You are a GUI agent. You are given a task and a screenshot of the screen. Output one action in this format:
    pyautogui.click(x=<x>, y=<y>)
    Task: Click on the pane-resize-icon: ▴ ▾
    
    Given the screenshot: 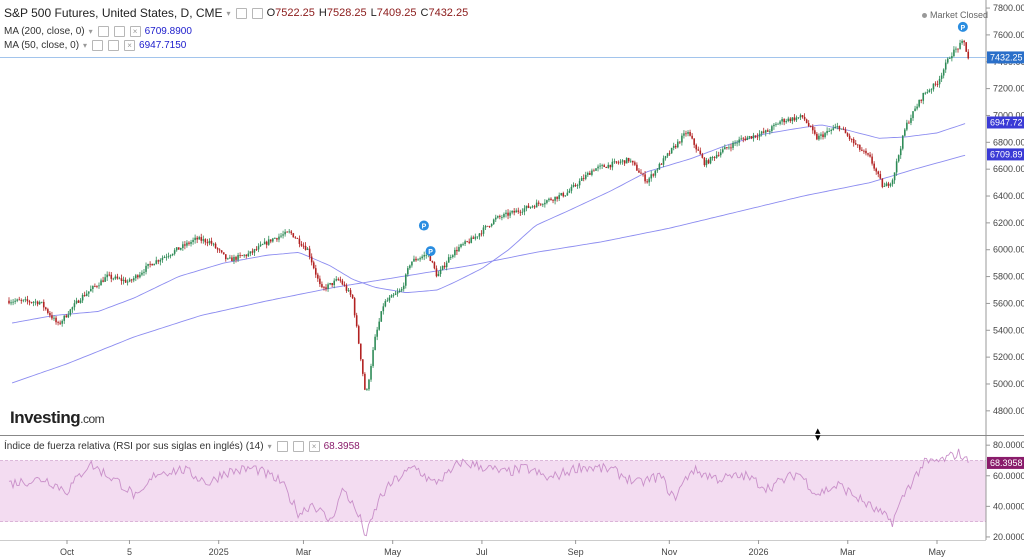 What is the action you would take?
    pyautogui.click(x=818, y=434)
    